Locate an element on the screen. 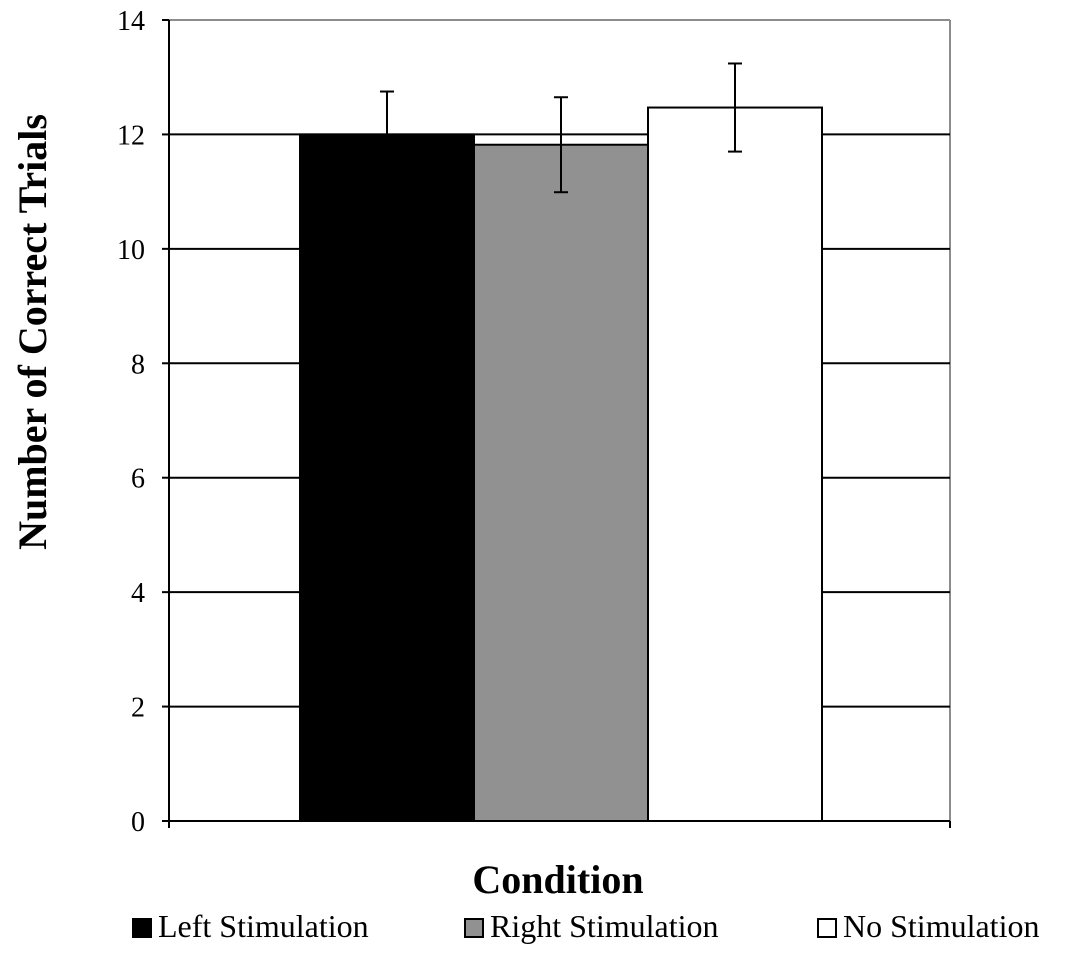 The width and height of the screenshot is (1087, 961). legend-item: Right Stimulation is located at coordinates (591, 926).